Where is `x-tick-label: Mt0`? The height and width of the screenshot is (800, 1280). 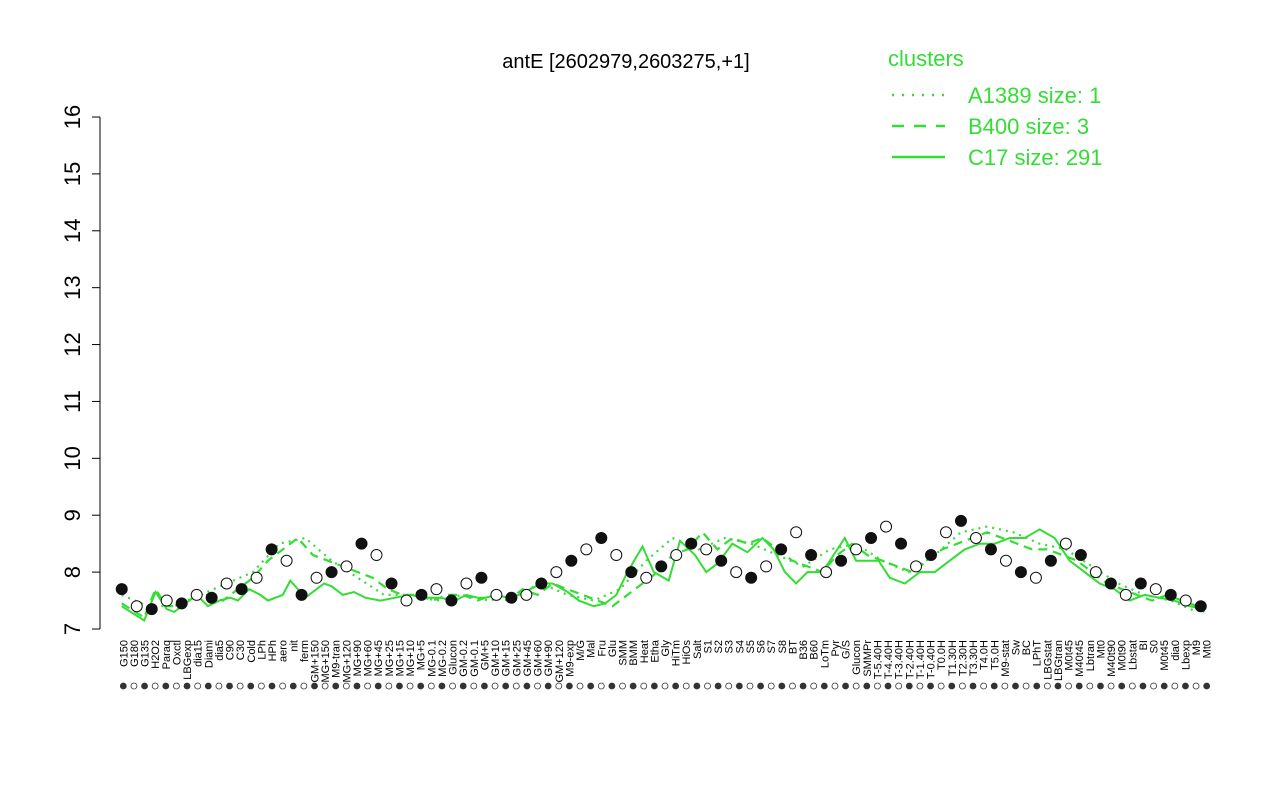 x-tick-label: Mt0 is located at coordinates (1208, 649).